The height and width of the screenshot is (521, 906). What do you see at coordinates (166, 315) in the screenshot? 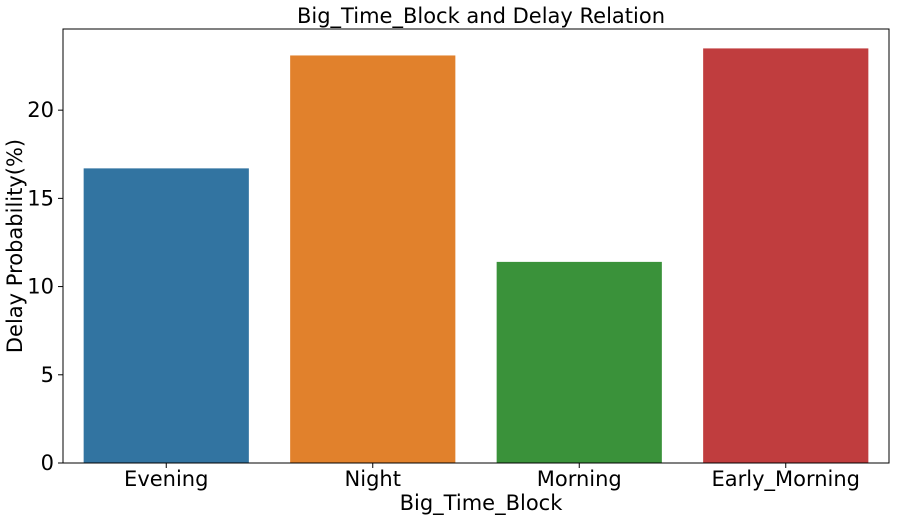
I see `bar-evening` at bounding box center [166, 315].